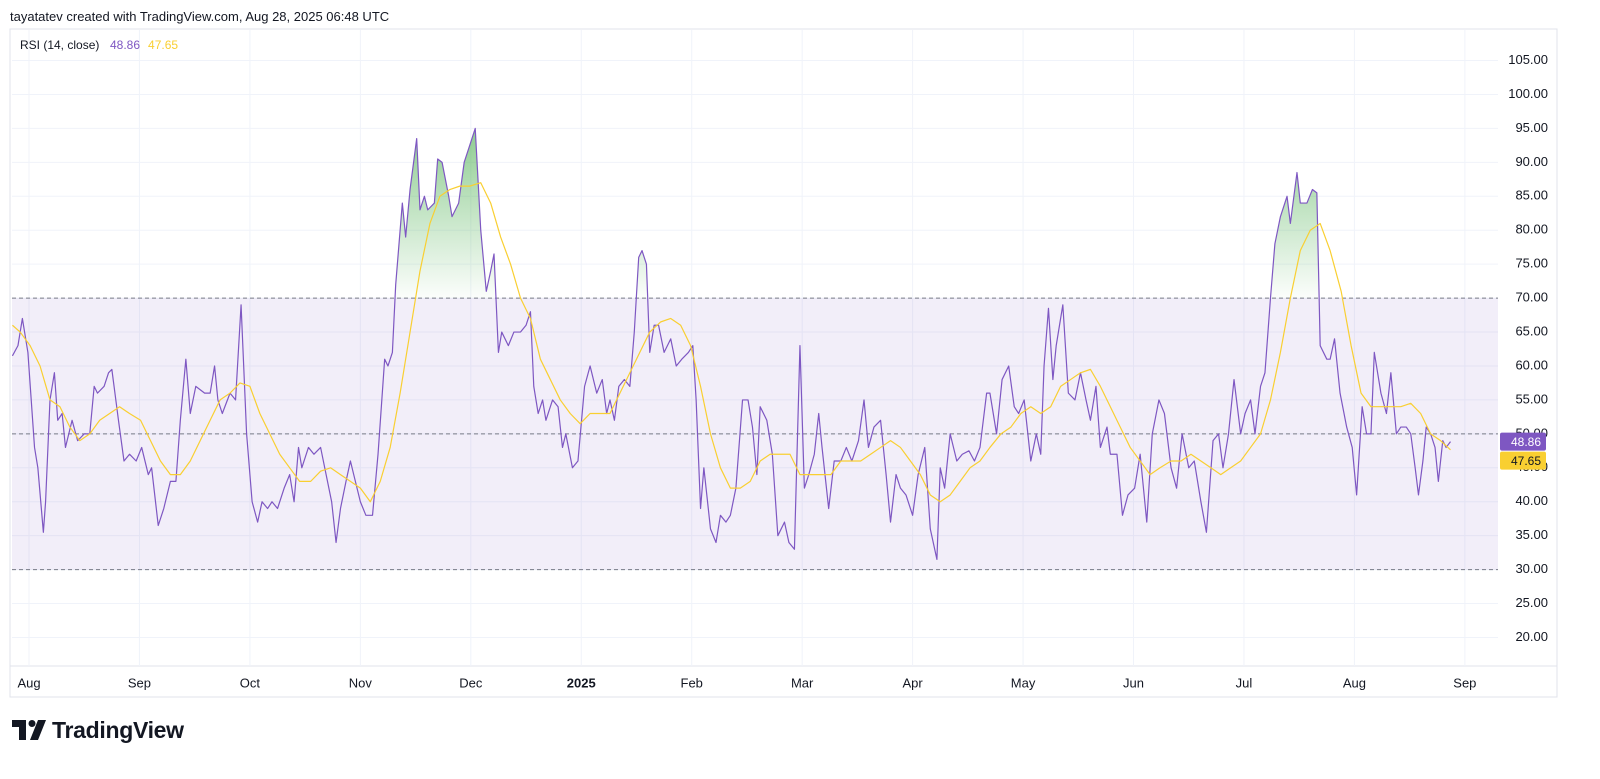  I want to click on x-tick-label: Mar, so click(802, 682).